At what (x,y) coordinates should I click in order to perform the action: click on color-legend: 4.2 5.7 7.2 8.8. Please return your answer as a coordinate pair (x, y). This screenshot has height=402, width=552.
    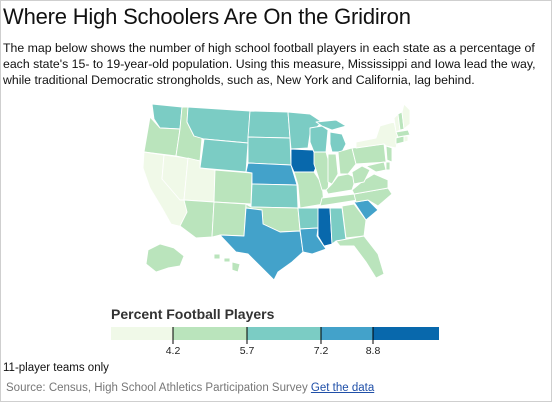
    Looking at the image, I should click on (275, 341).